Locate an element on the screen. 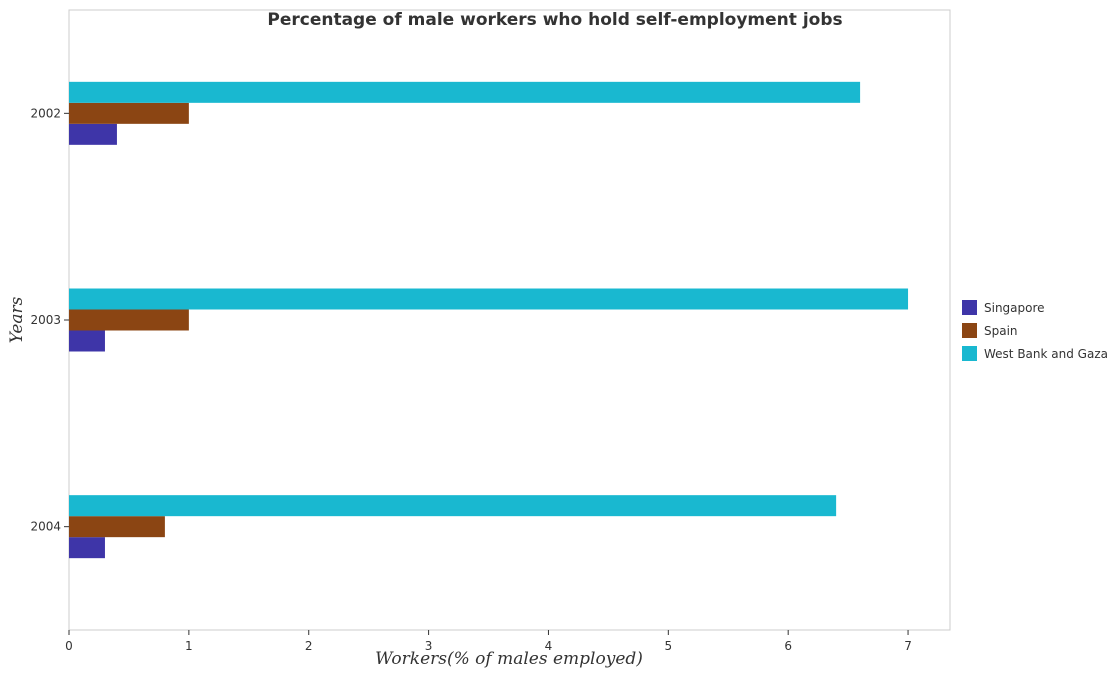 The image size is (1110, 700). y-tick-label: 2002 is located at coordinates (45, 113).